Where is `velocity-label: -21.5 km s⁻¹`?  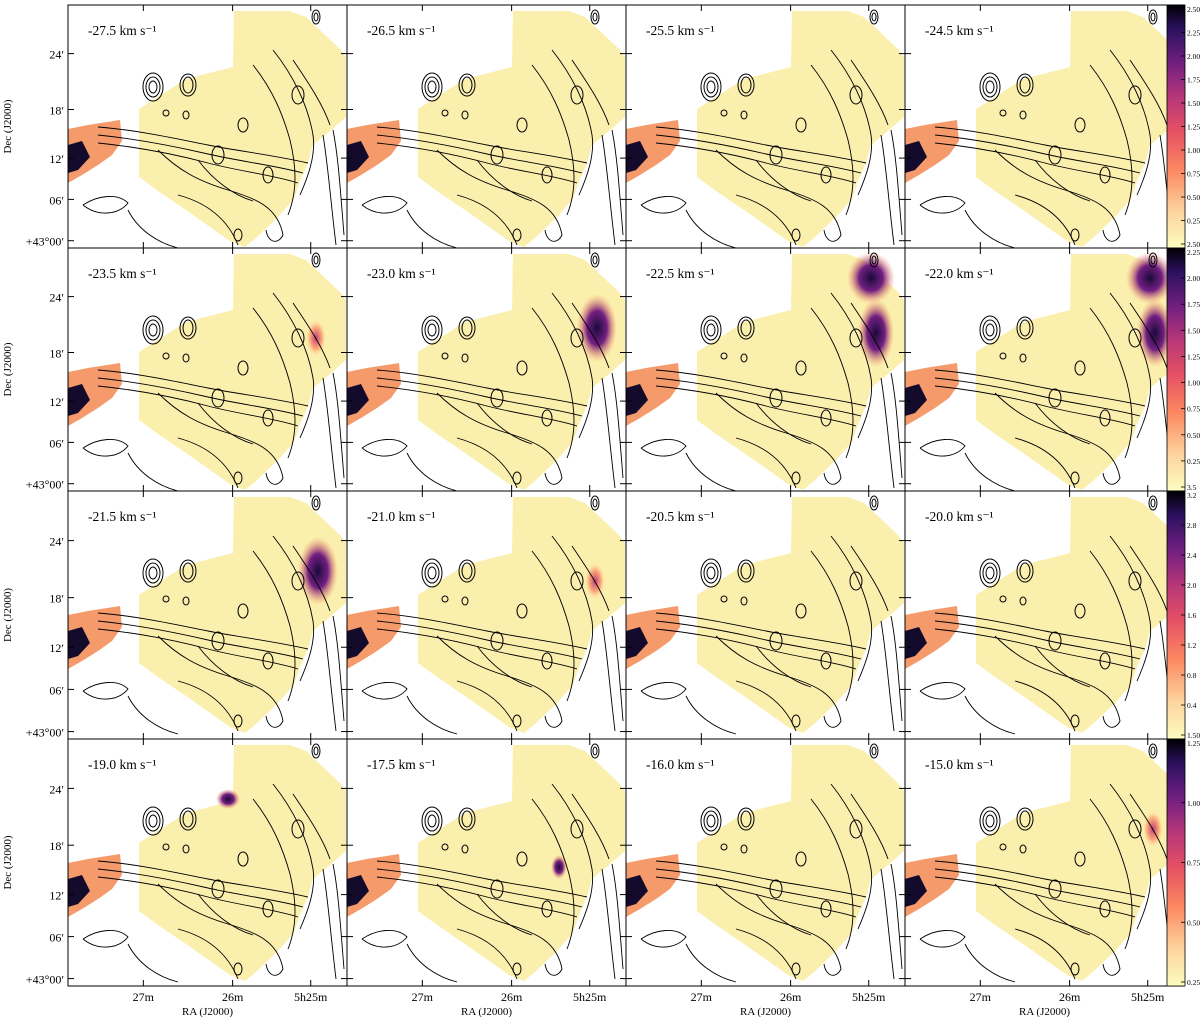
velocity-label: -21.5 km s⁻¹ is located at coordinates (122, 516).